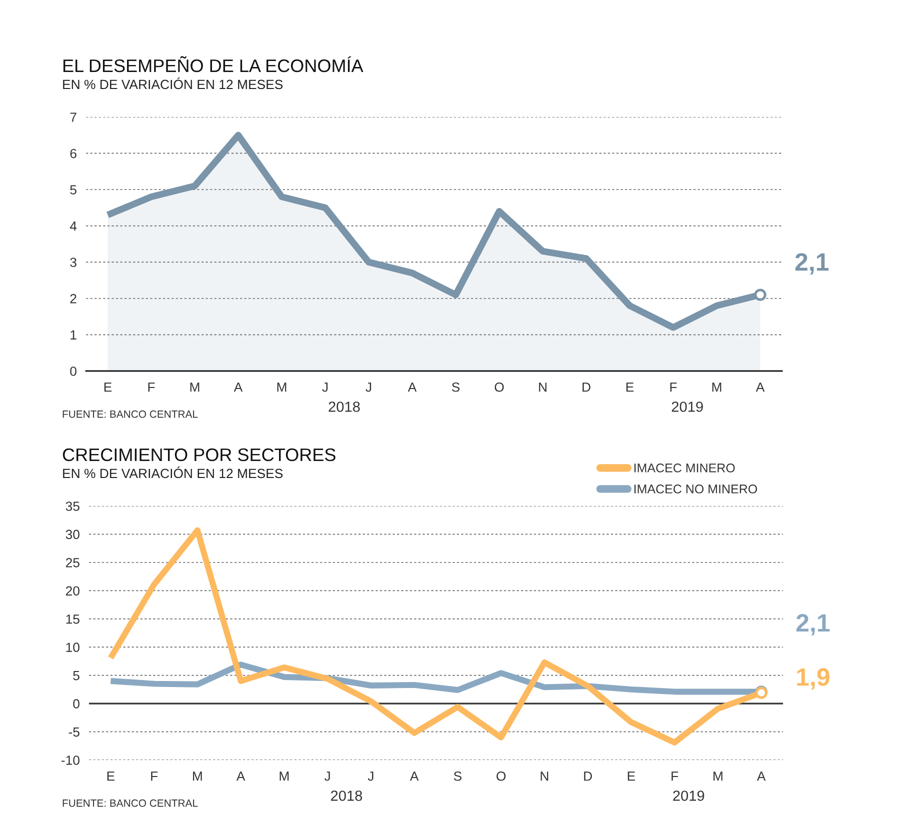 The width and height of the screenshot is (900, 840). What do you see at coordinates (684, 468) in the screenshot?
I see `legend-label: IMACEC MINERO` at bounding box center [684, 468].